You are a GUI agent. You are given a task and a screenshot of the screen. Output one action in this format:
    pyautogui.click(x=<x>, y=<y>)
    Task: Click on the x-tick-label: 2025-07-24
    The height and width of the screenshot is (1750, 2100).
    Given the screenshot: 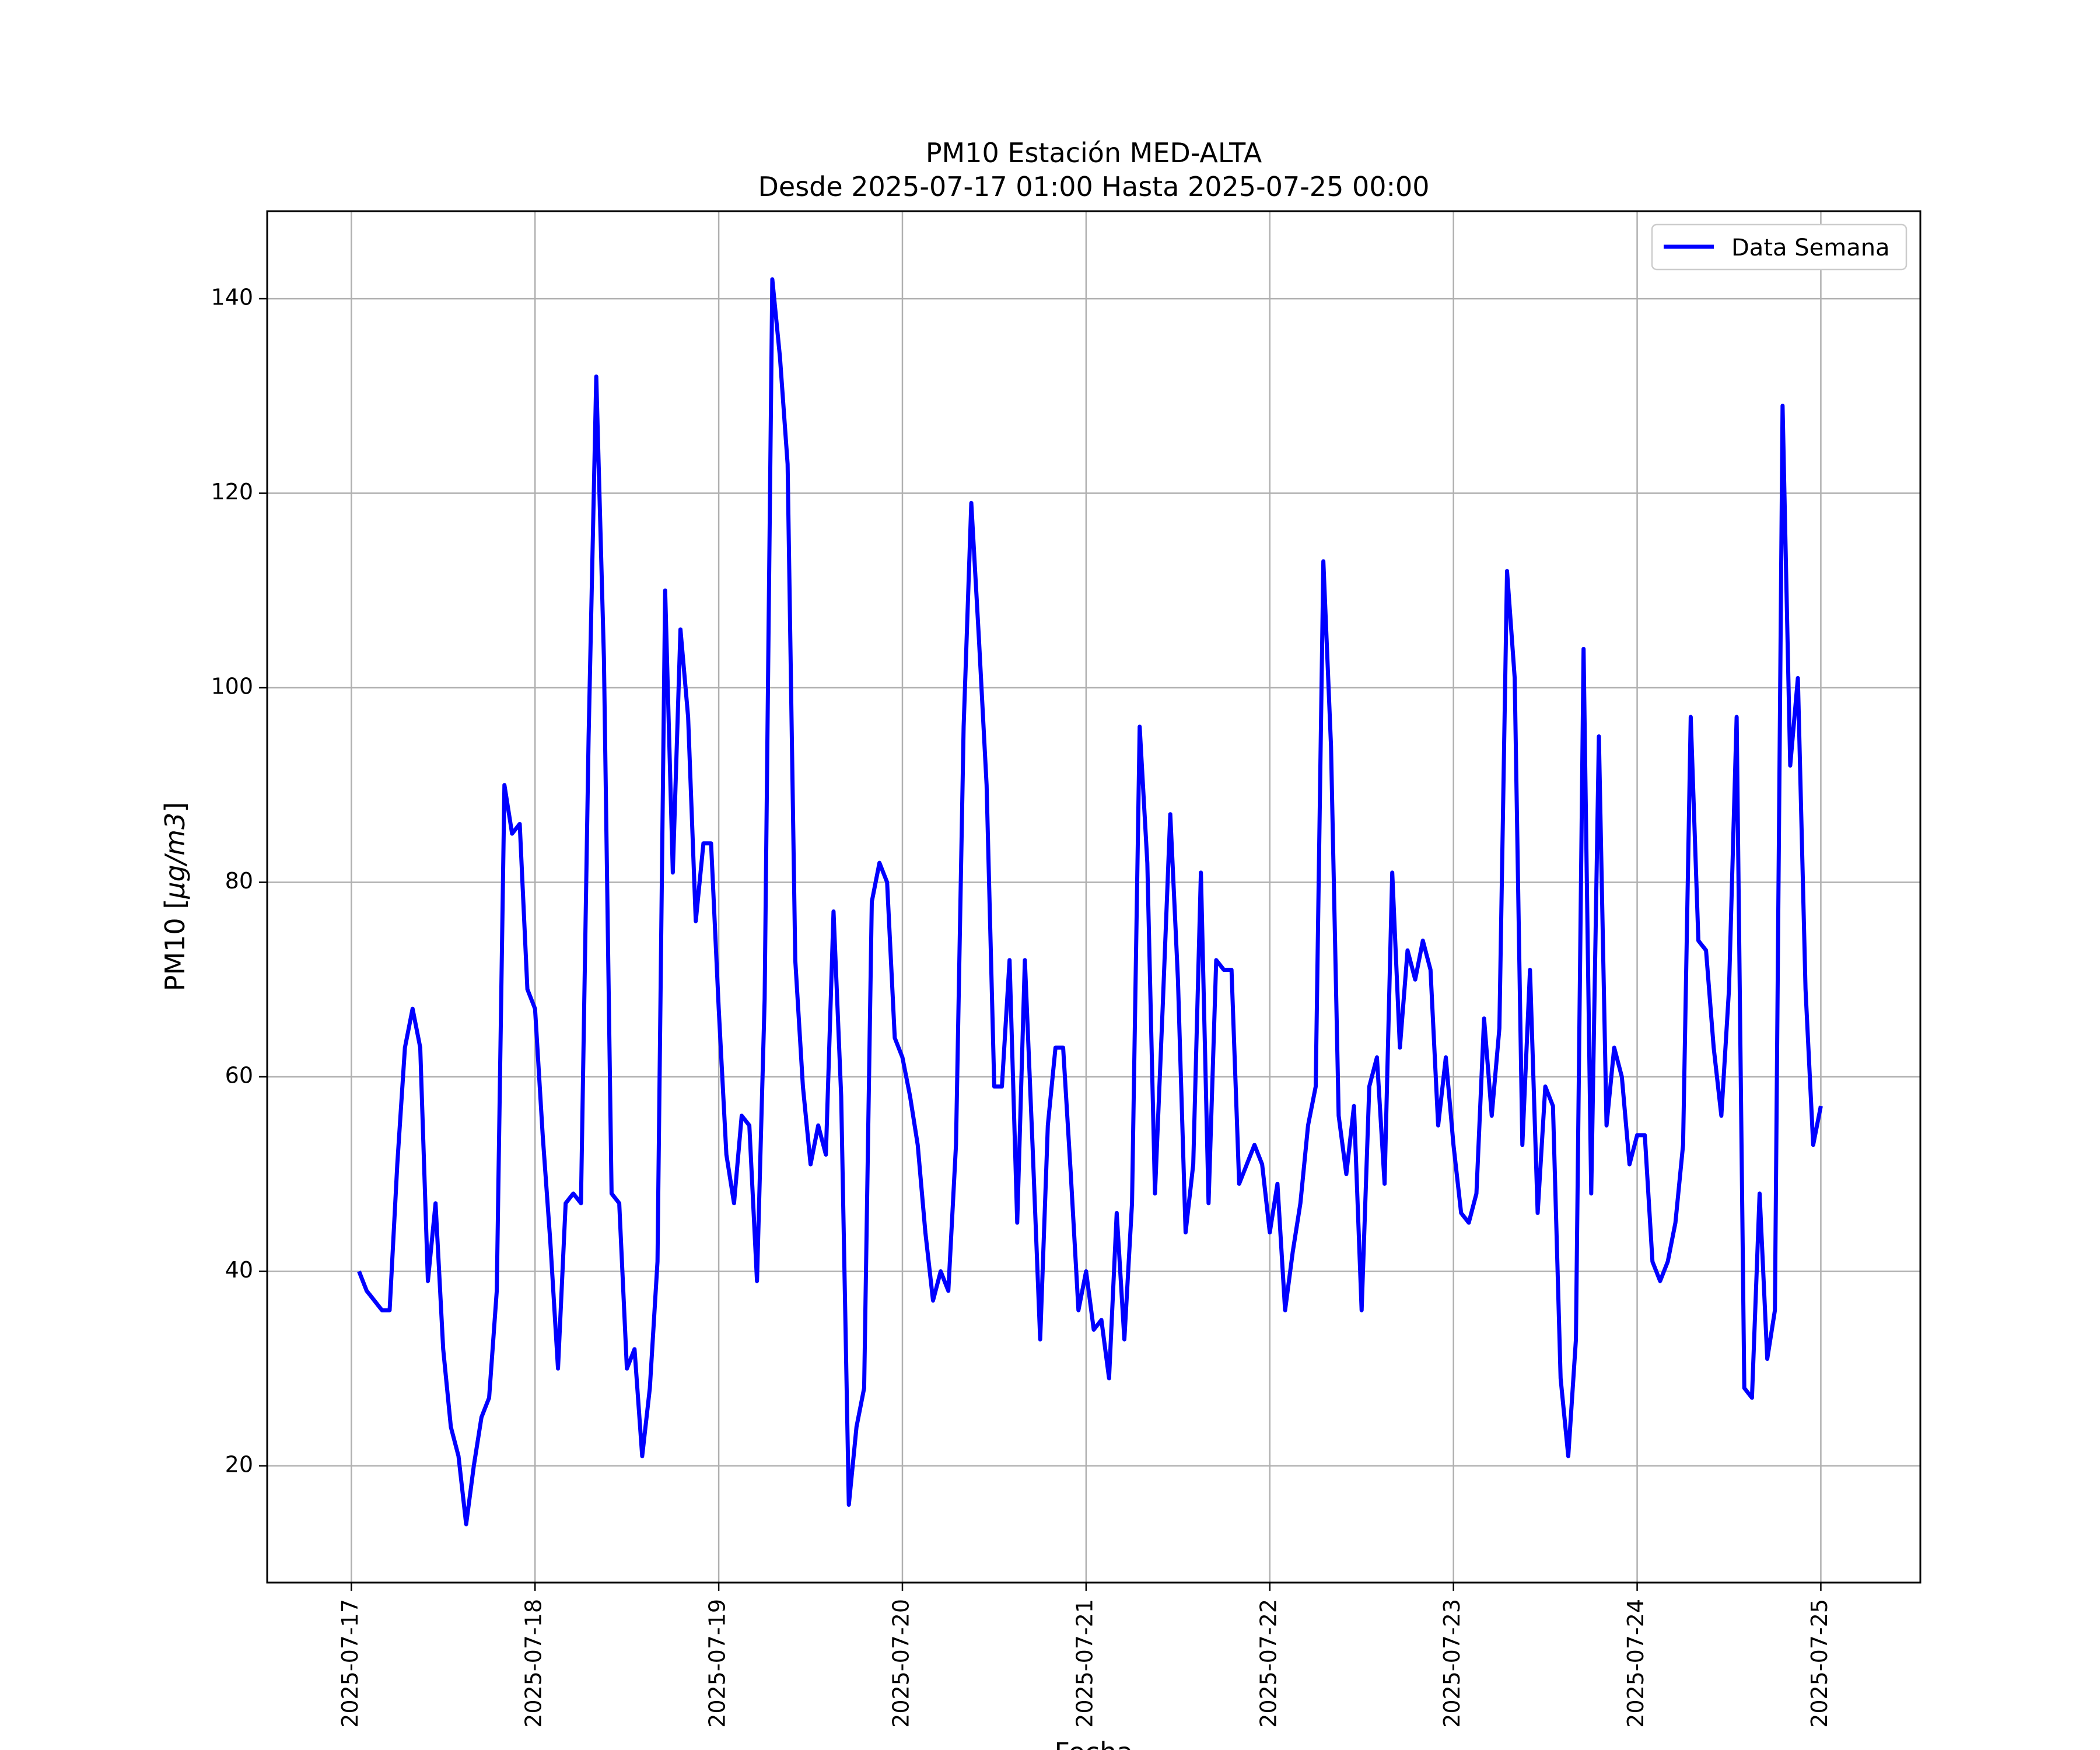 What is the action you would take?
    pyautogui.click(x=1636, y=1664)
    